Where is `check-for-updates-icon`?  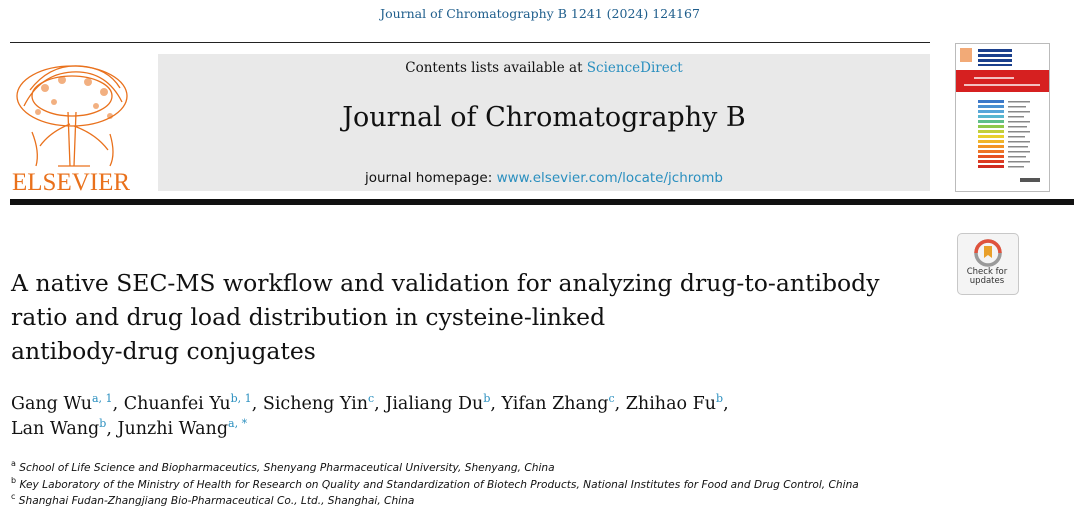
check-for-updates-icon is located at coordinates (988, 253).